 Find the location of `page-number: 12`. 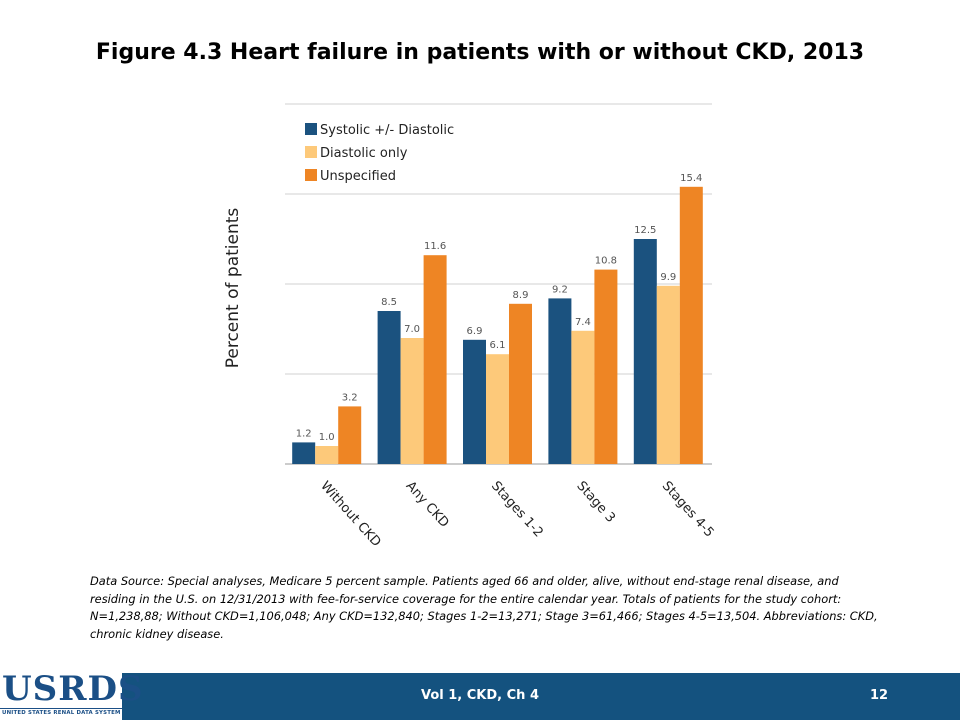

page-number: 12 is located at coordinates (879, 695).